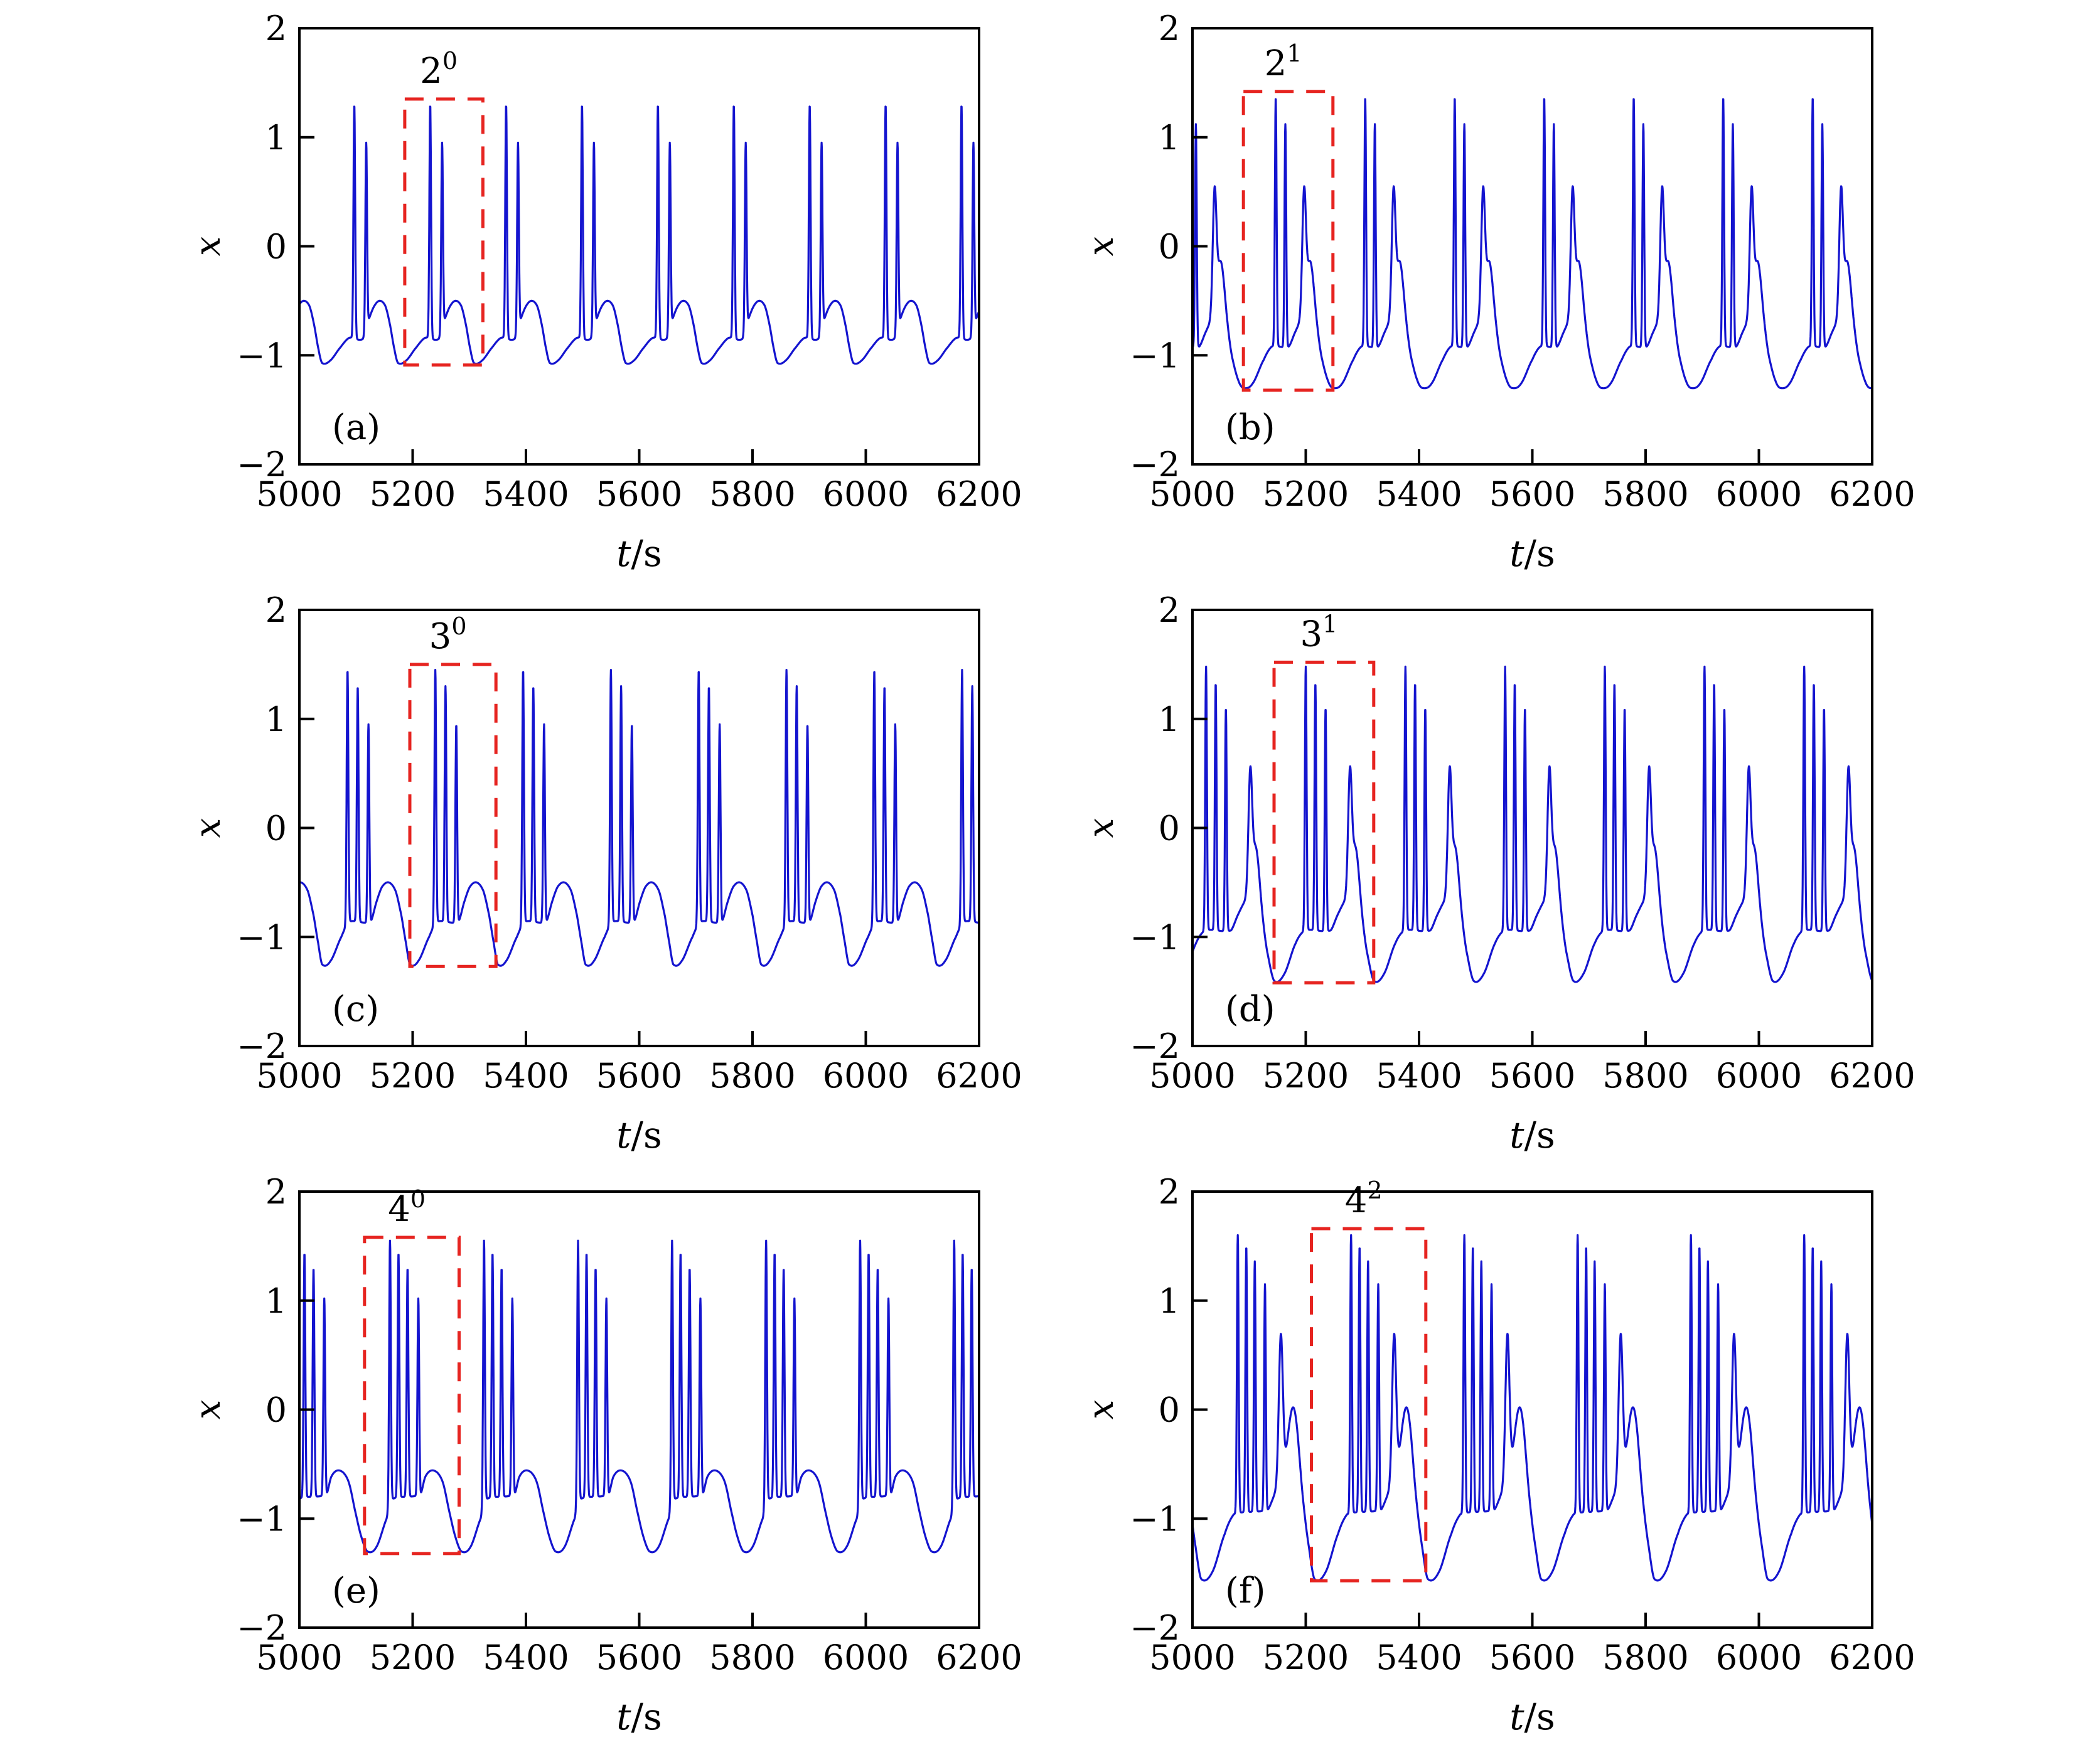  Describe the element at coordinates (356, 1591) in the screenshot. I see `panel-letter: (e)` at that location.